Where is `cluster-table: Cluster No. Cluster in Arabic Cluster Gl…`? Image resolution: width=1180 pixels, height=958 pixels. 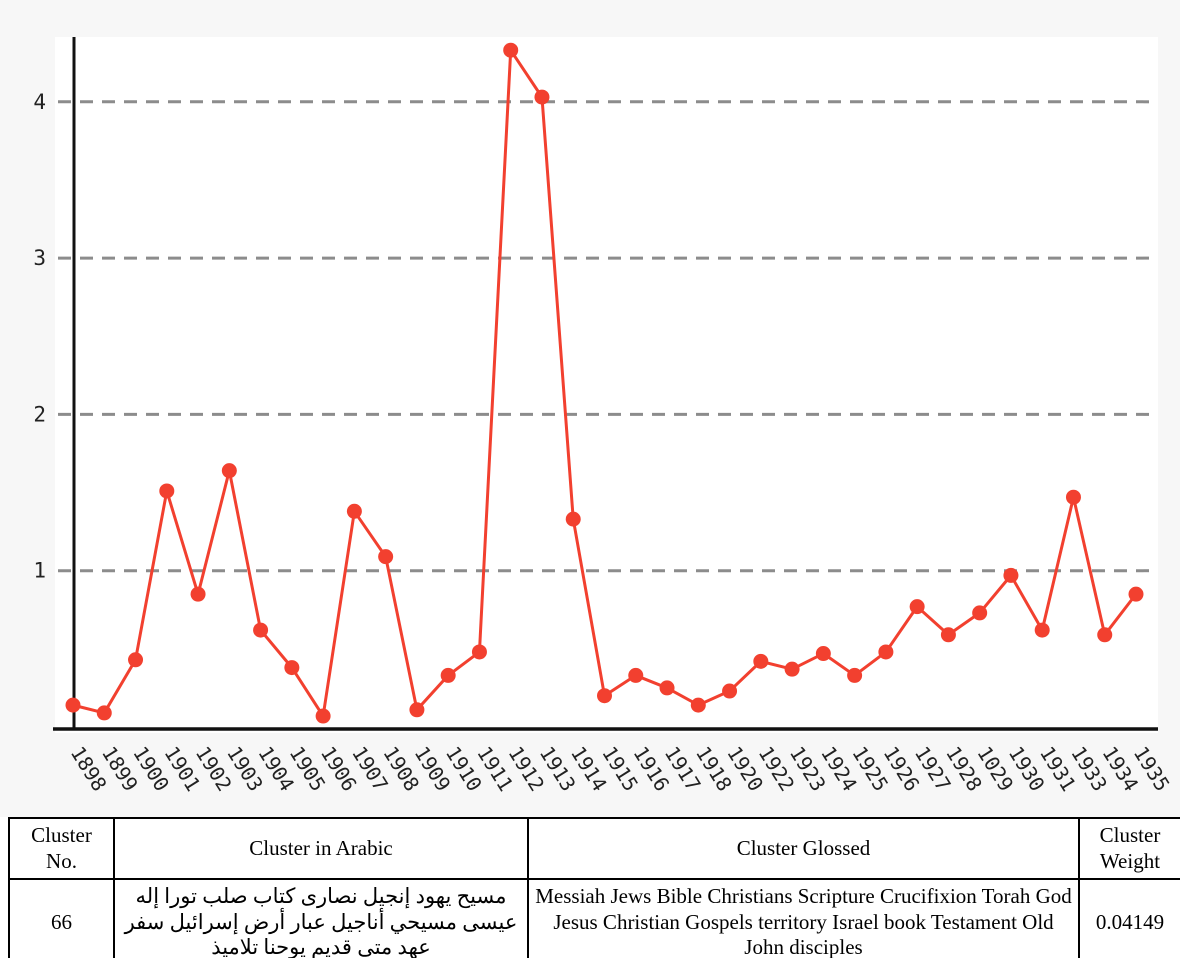 cluster-table: Cluster No. Cluster in Arabic Cluster Gl… is located at coordinates (594, 887).